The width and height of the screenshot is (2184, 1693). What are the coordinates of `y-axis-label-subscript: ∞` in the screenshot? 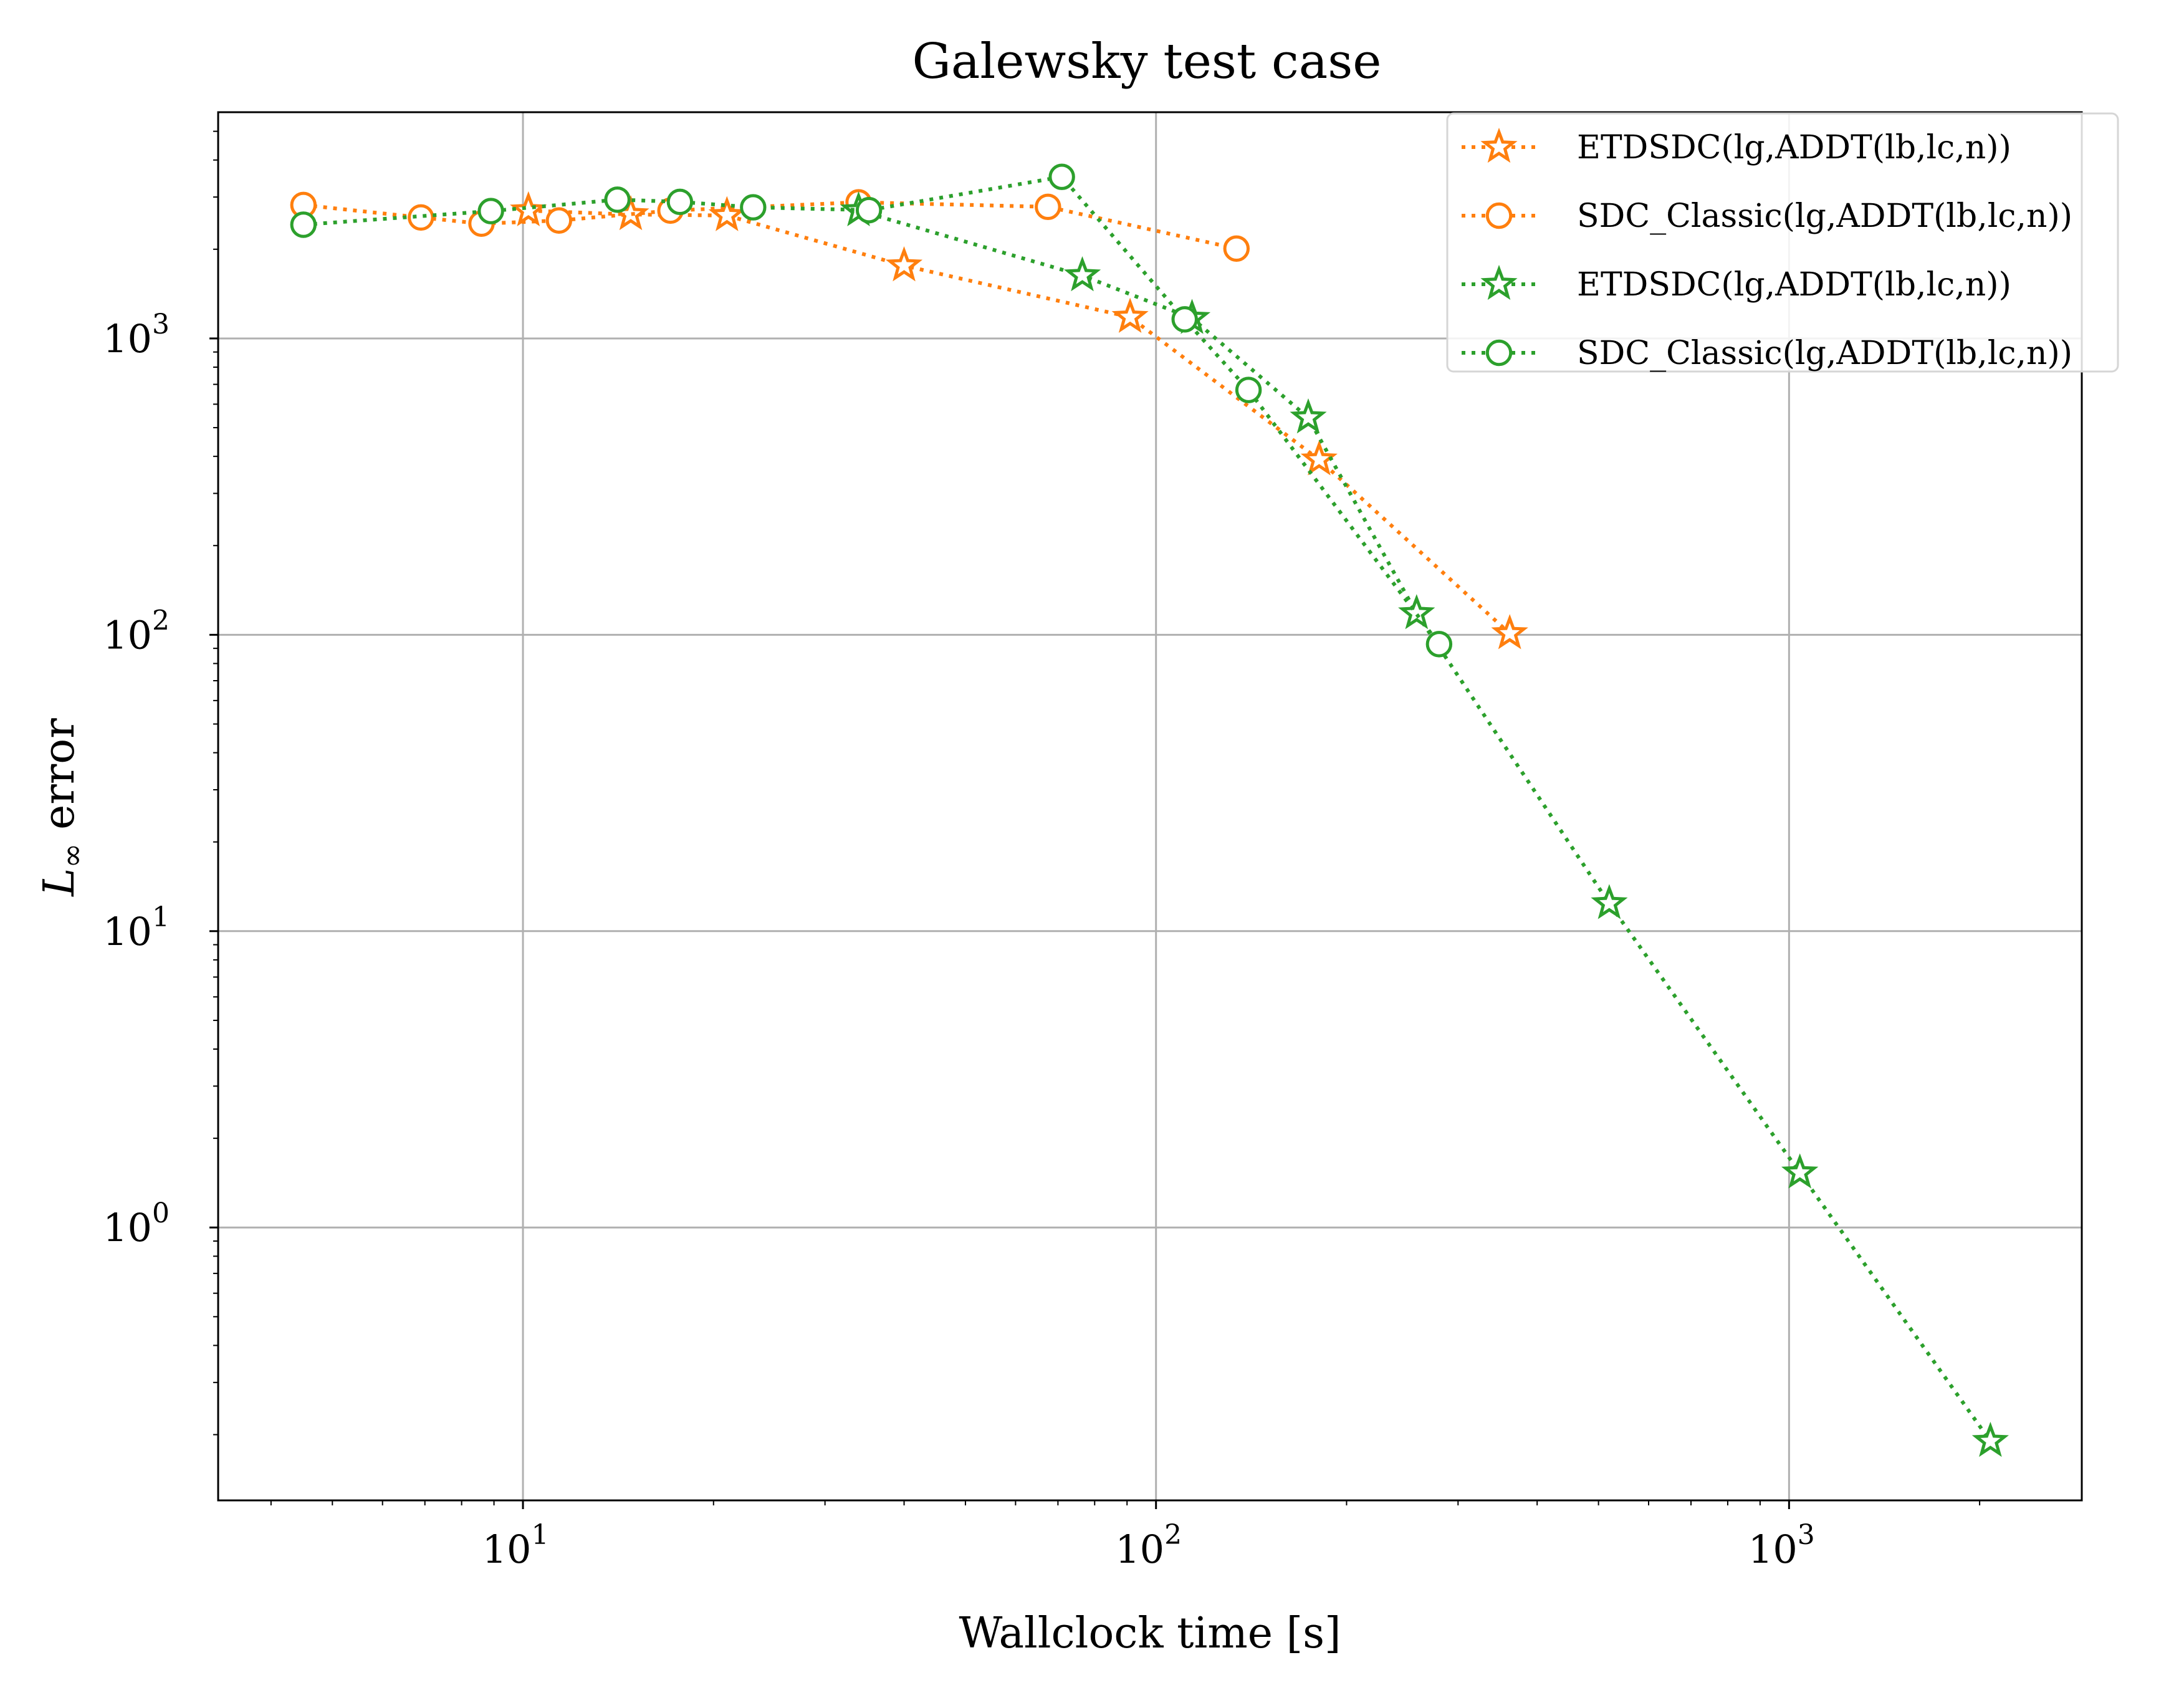 It's located at (73, 855).